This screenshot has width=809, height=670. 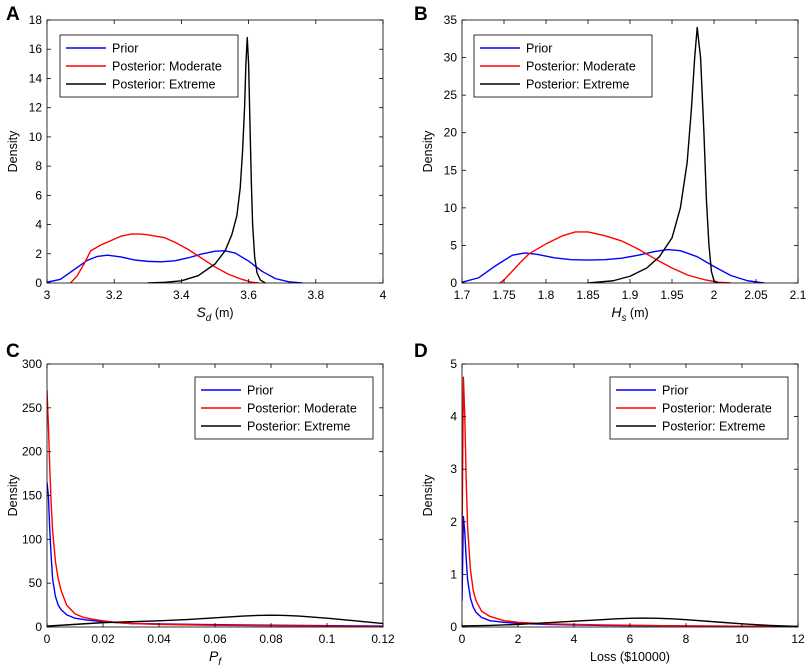 What do you see at coordinates (798, 295) in the screenshot?
I see `x-tick-label-b-8: 2.1` at bounding box center [798, 295].